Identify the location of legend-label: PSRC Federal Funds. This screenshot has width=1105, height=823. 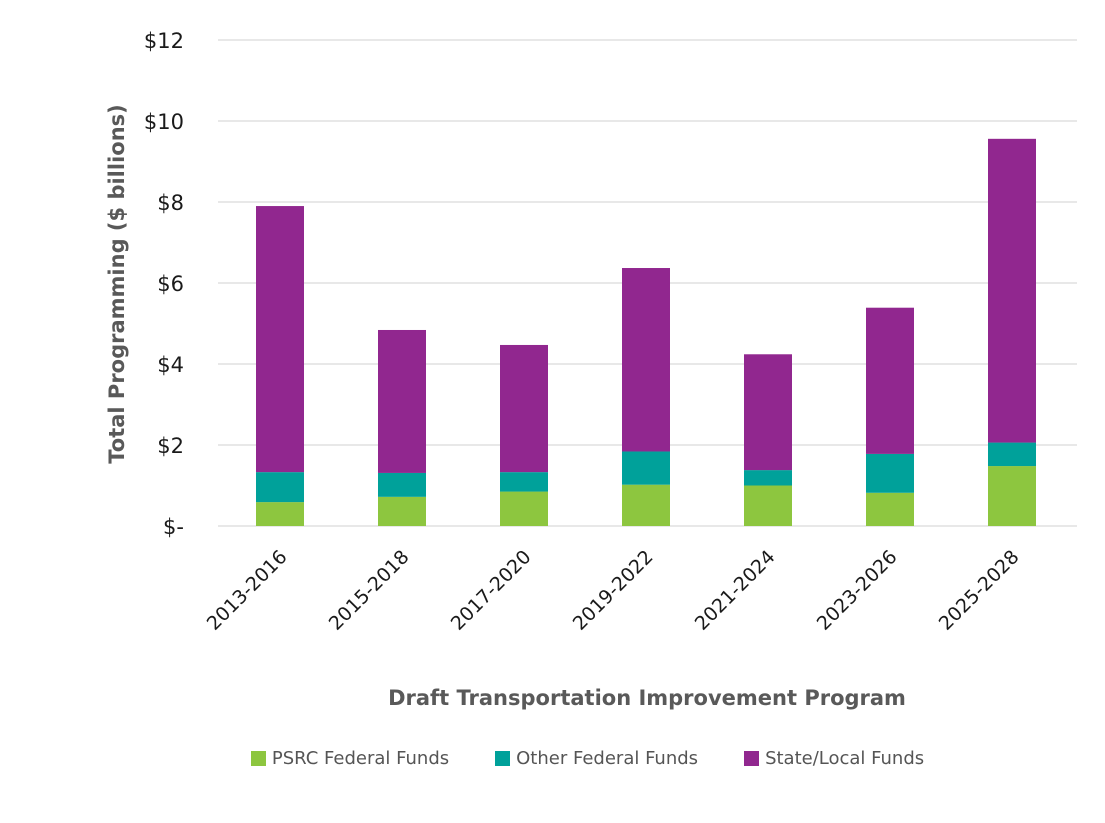
(360, 758).